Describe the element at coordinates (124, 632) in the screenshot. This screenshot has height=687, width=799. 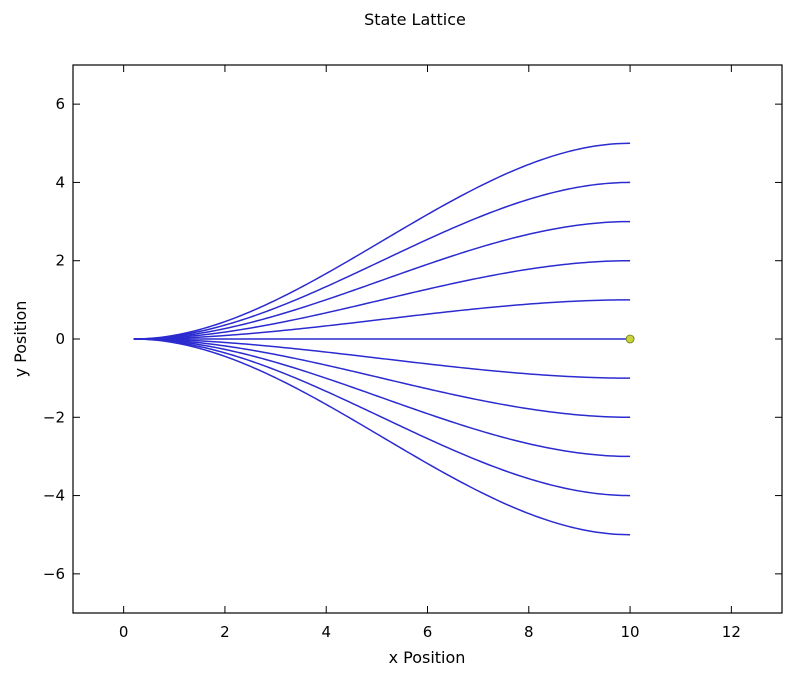
I see `x-tick-label: 0` at that location.